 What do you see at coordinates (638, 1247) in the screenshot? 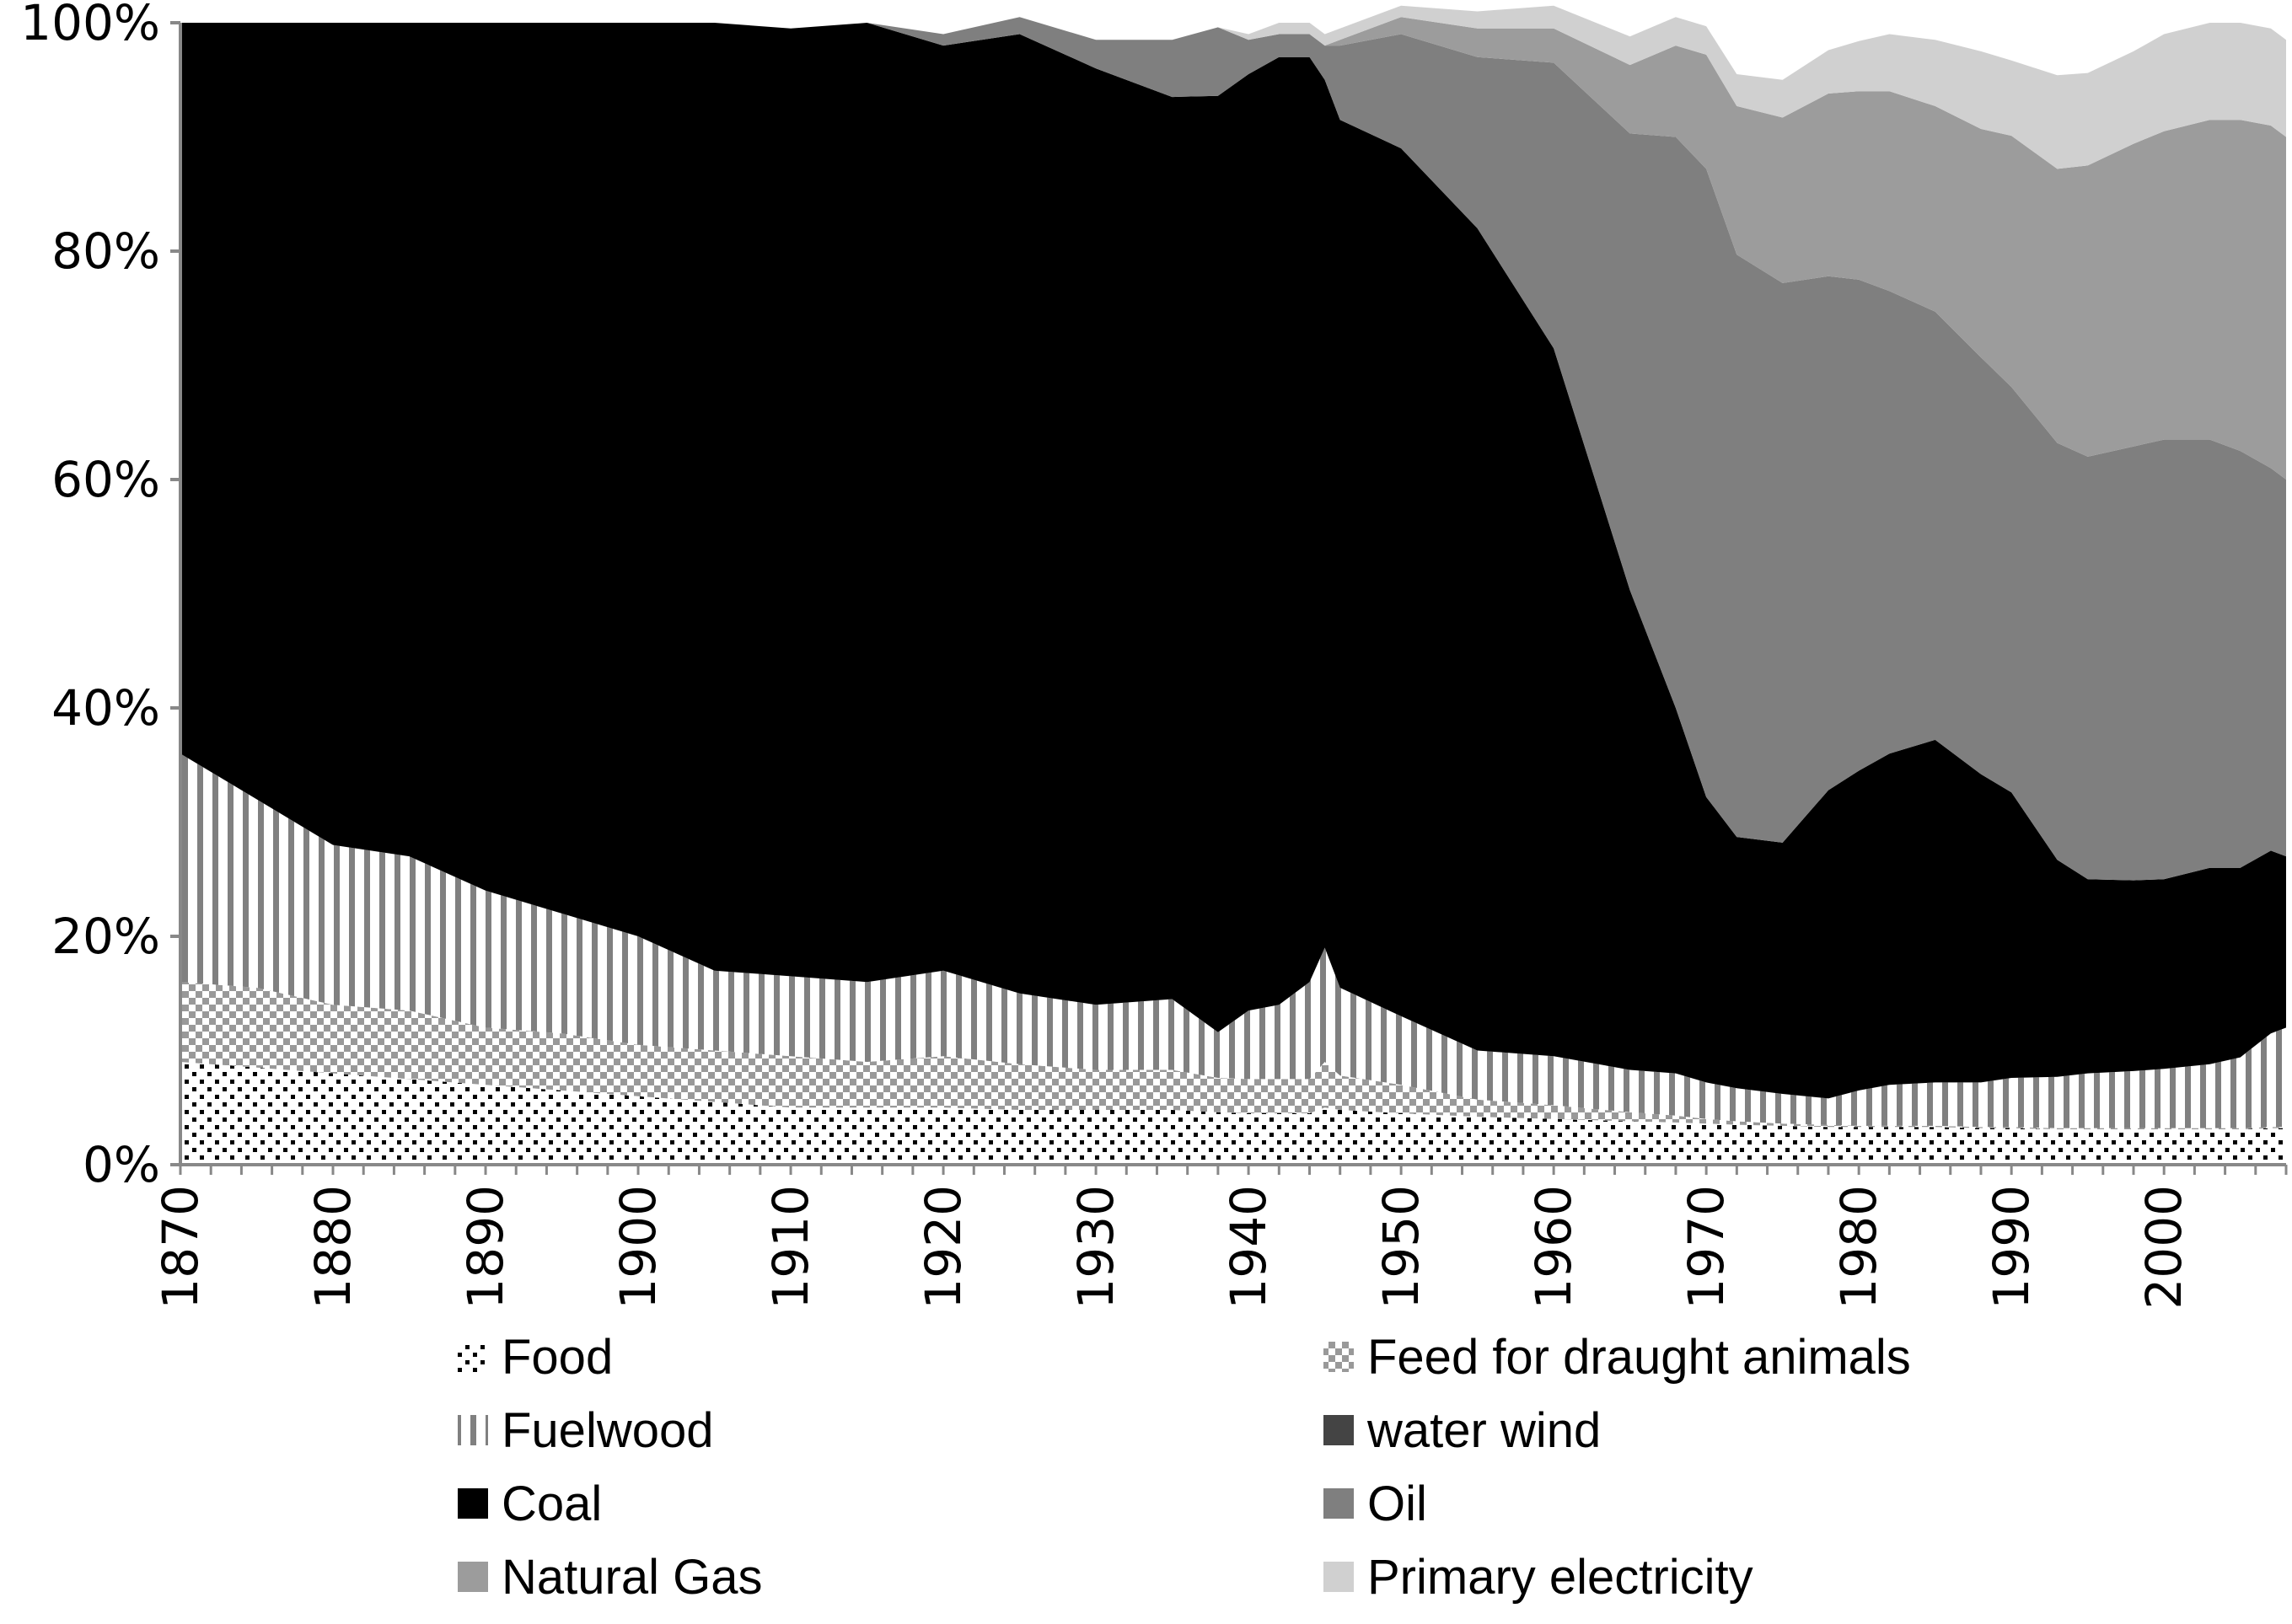
I see `x-tick-label: 1900` at bounding box center [638, 1247].